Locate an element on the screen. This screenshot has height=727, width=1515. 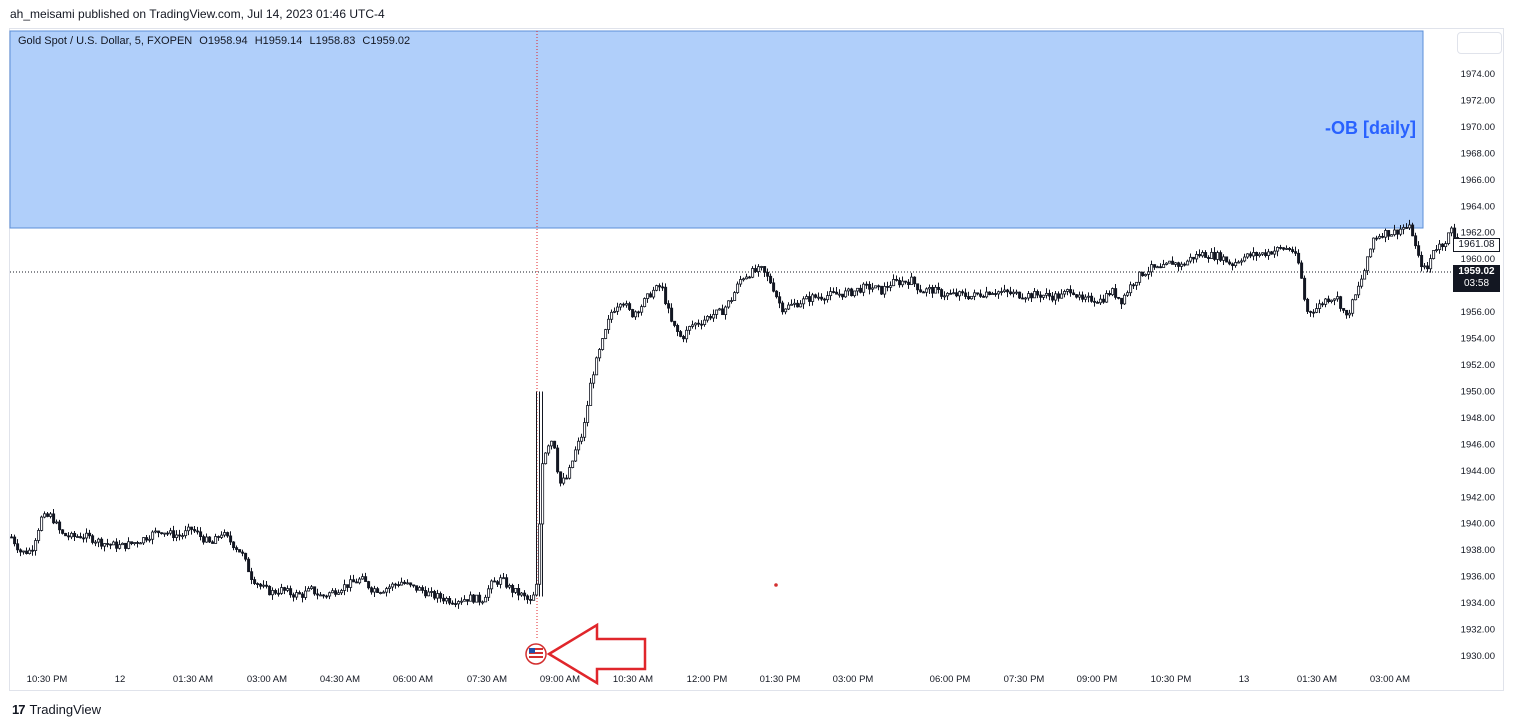
time-tick-label: 06:00 PM is located at coordinates (950, 679).